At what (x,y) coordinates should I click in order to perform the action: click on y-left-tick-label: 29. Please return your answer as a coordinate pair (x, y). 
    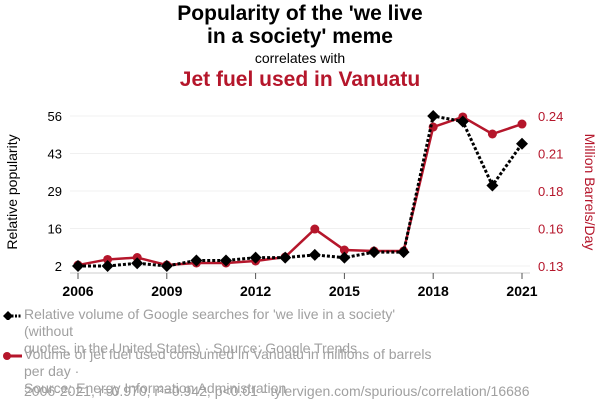
    Looking at the image, I should click on (55, 191).